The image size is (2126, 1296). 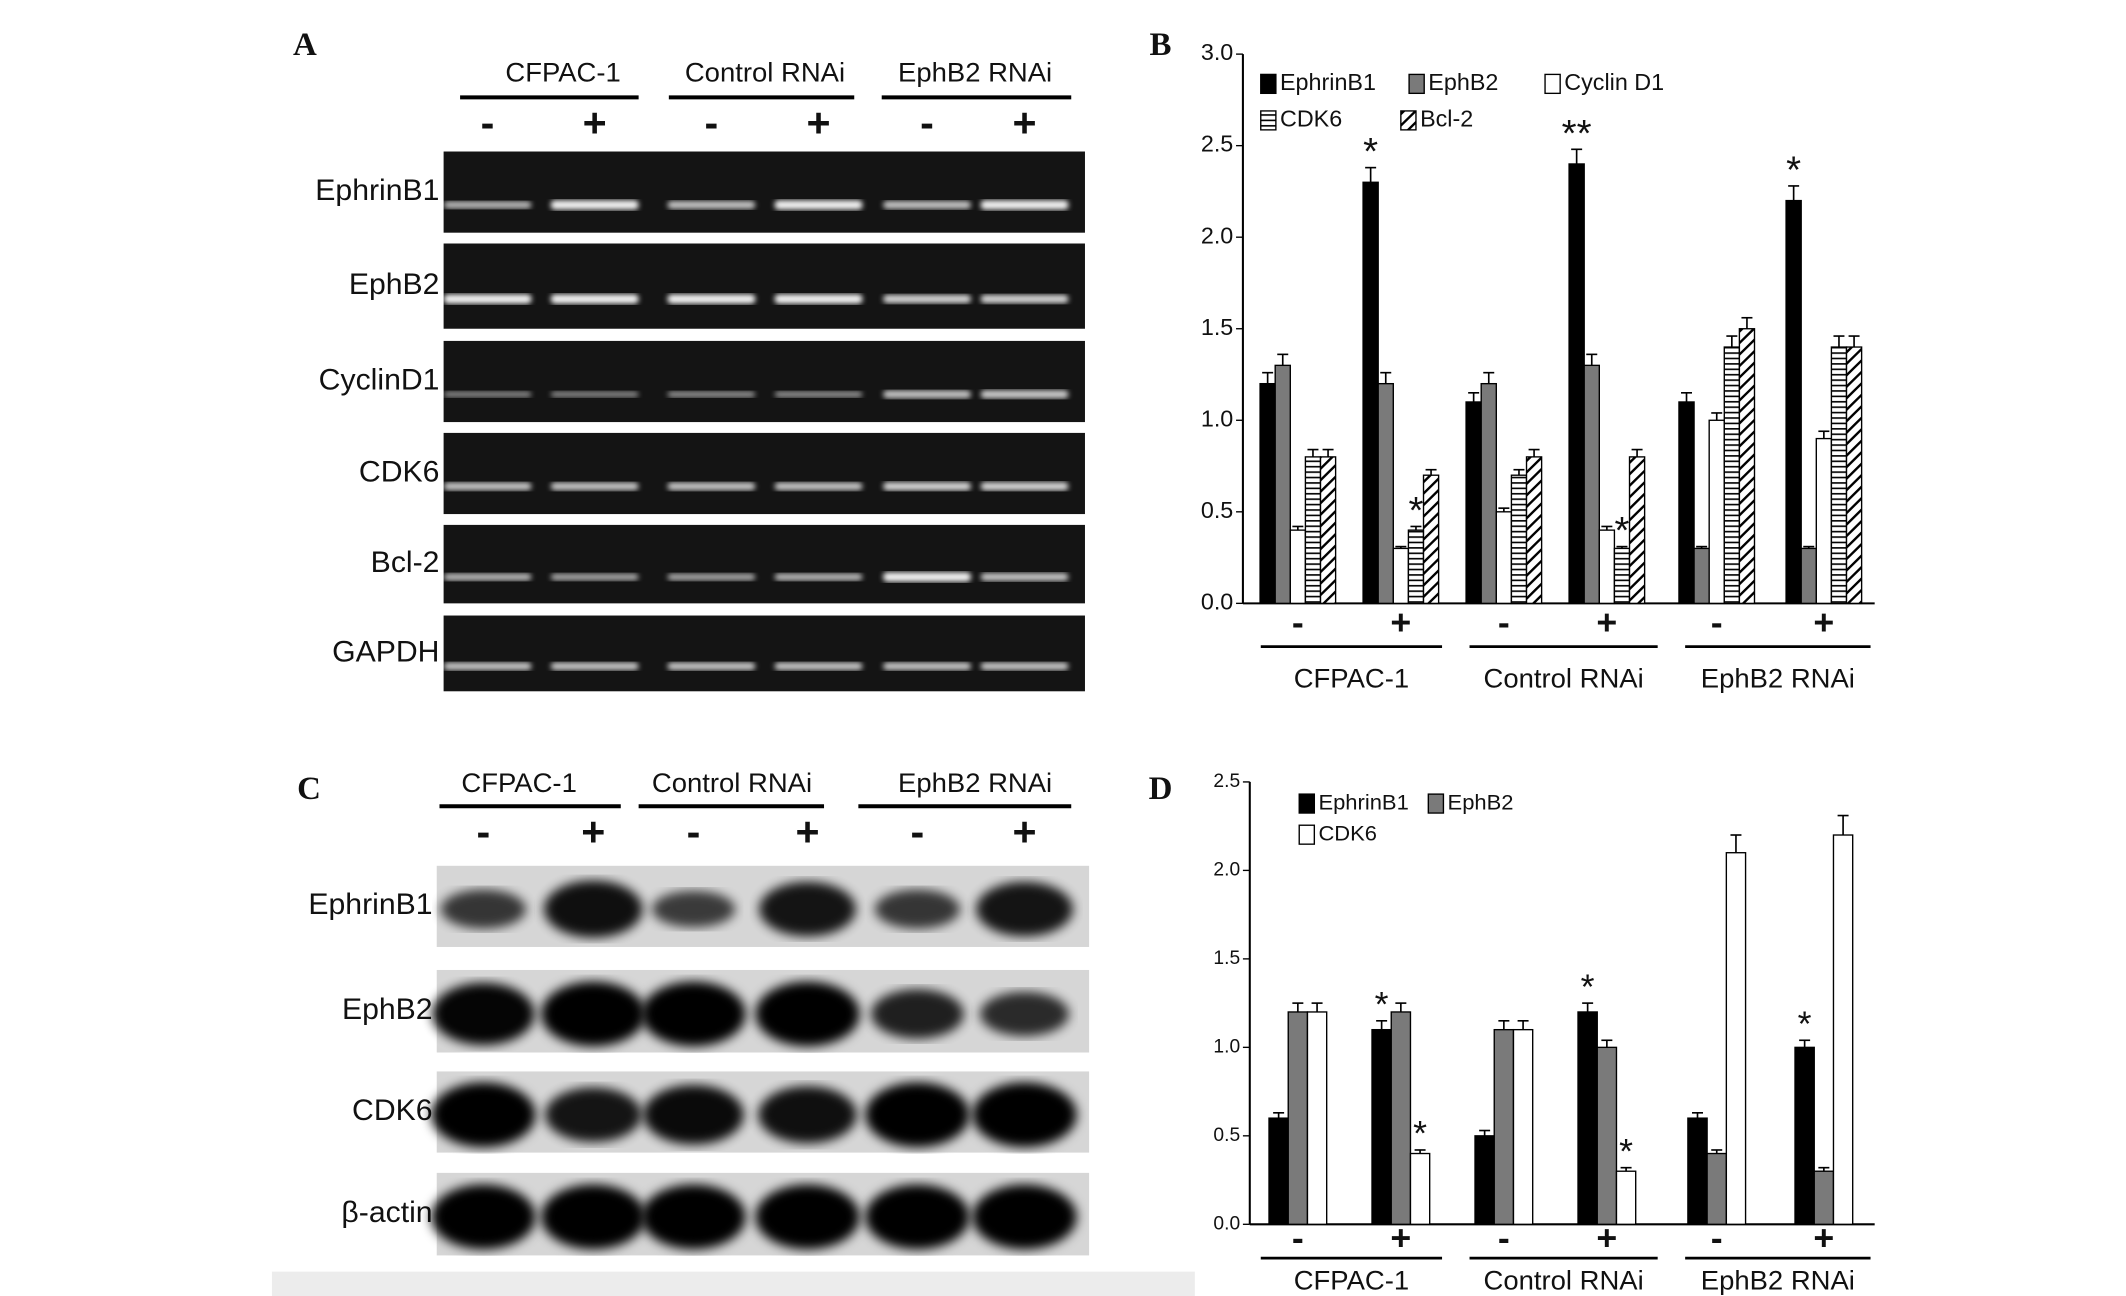 What do you see at coordinates (1217, 52) in the screenshot?
I see `y-tick-label: 3.0` at bounding box center [1217, 52].